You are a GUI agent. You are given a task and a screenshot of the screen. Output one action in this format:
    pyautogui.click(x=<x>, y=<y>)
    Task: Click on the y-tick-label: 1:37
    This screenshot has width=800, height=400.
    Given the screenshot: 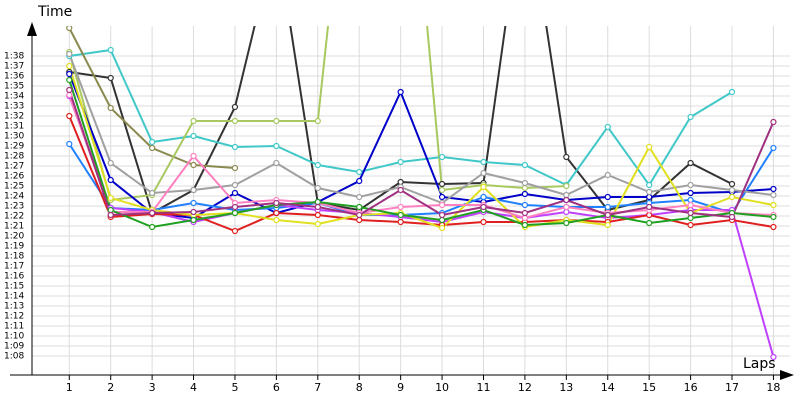 What is the action you would take?
    pyautogui.click(x=14, y=67)
    